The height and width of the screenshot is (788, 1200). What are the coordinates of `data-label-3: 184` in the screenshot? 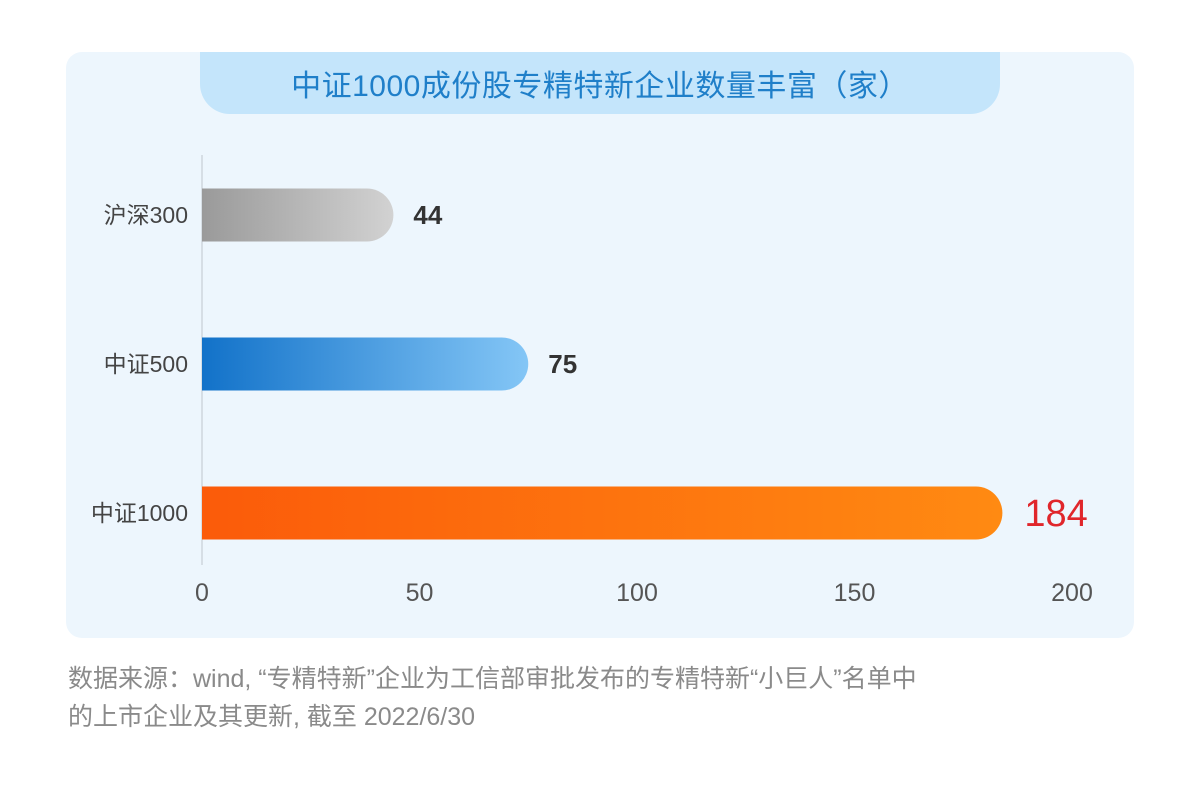 It's located at (1055, 514).